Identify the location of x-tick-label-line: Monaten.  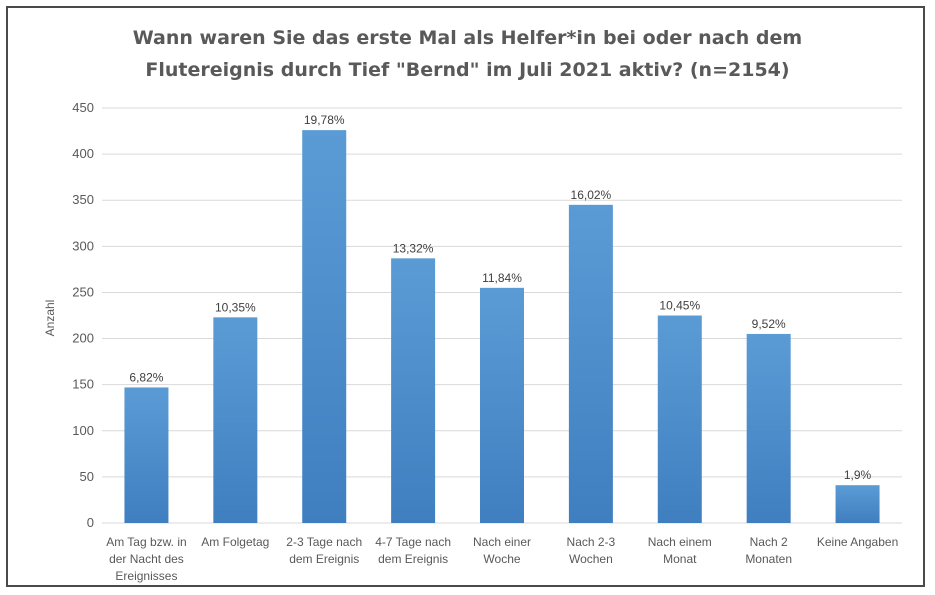
(768, 559).